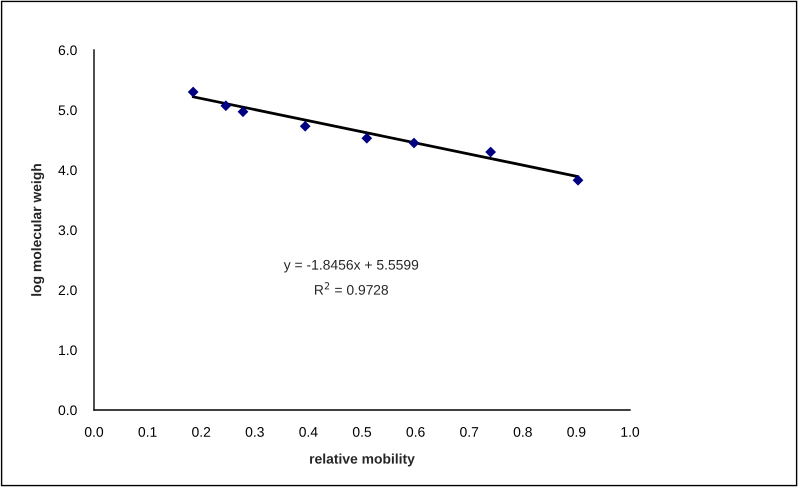  Describe the element at coordinates (362, 432) in the screenshot. I see `x-tick-label: 0.5` at that location.